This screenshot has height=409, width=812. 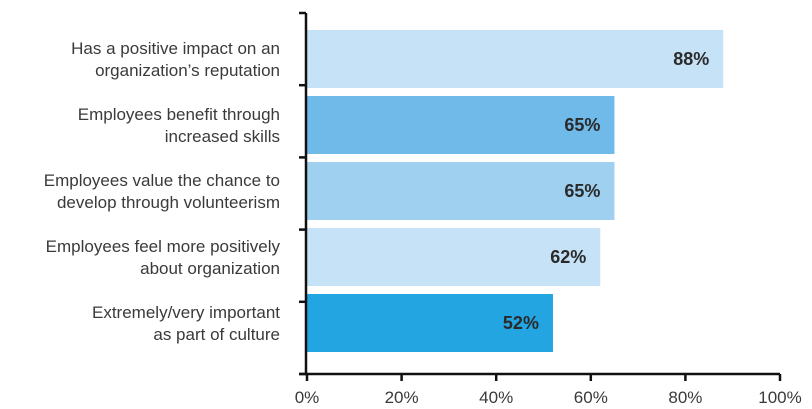 What do you see at coordinates (162, 180) in the screenshot?
I see `category-label-3-line-1: Employees value the chance to` at bounding box center [162, 180].